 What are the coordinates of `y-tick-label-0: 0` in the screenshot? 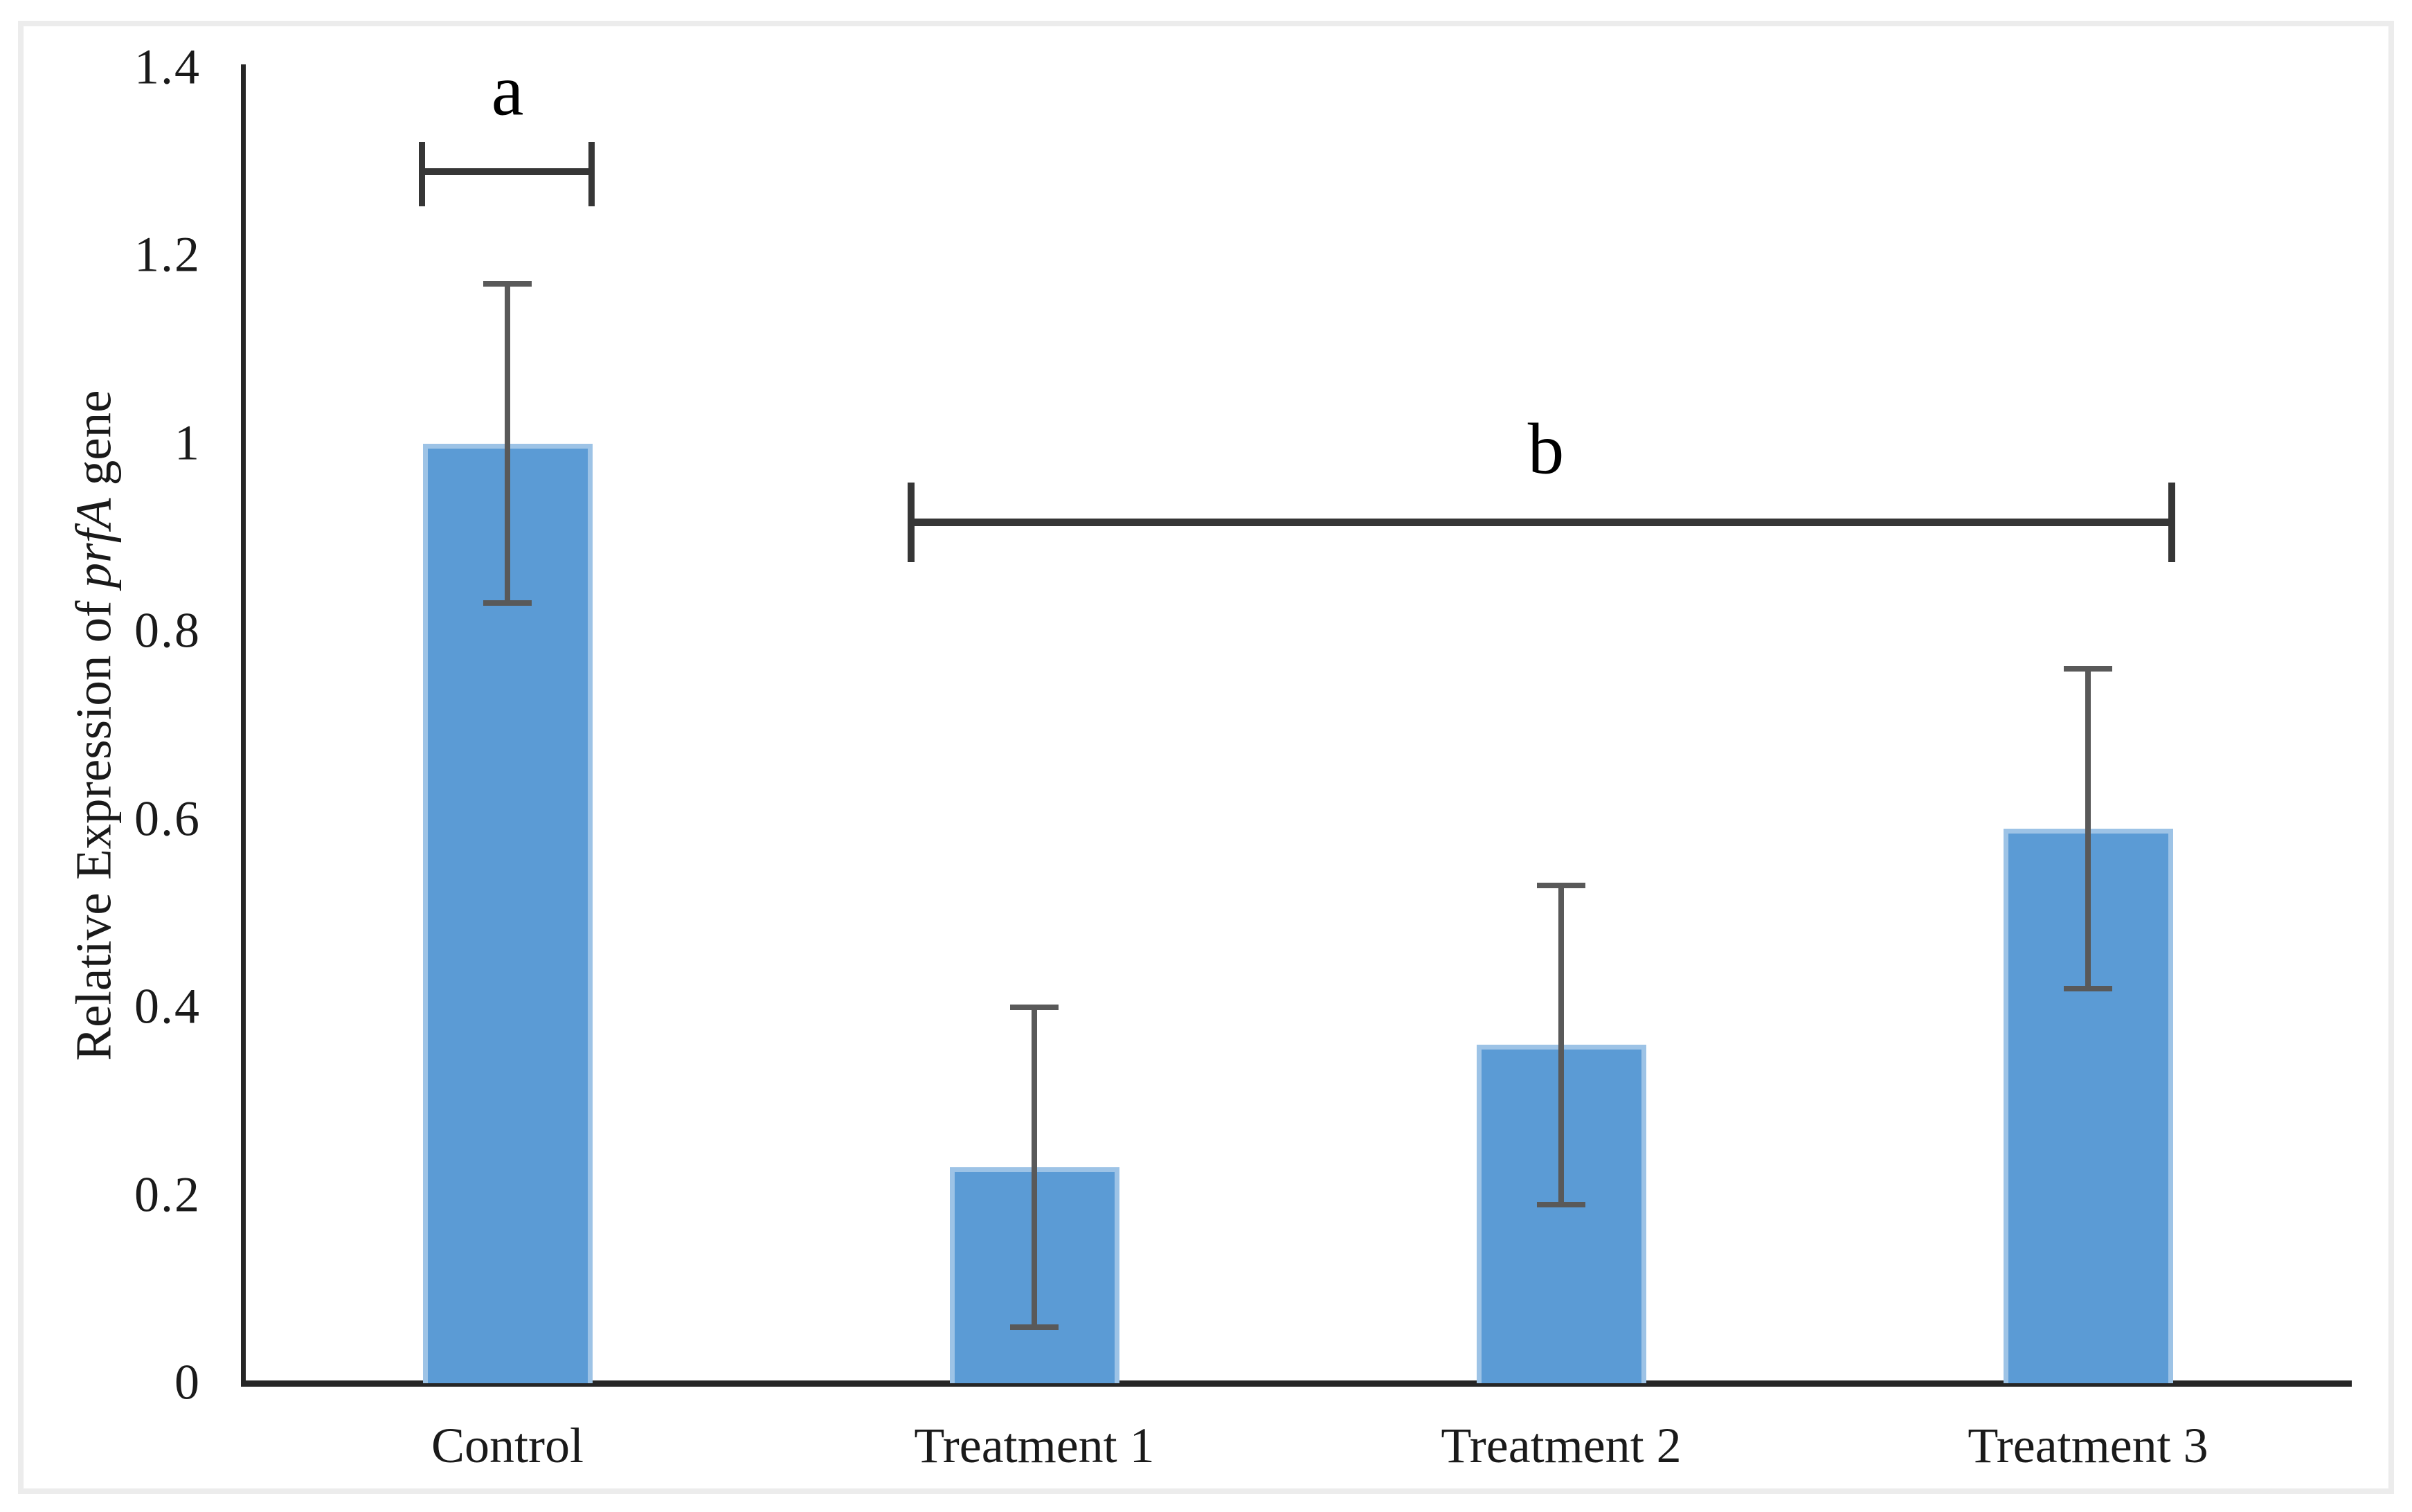 It's located at (187, 1382).